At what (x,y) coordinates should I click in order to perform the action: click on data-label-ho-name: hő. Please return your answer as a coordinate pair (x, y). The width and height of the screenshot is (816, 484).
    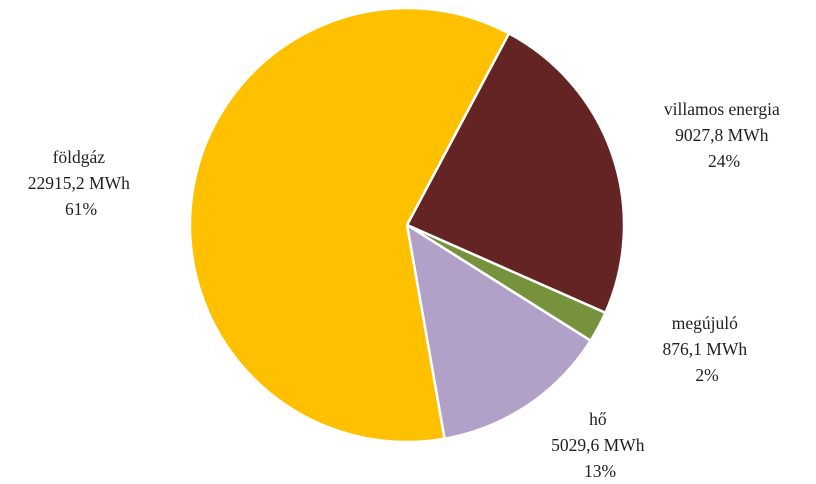
    Looking at the image, I should click on (598, 419).